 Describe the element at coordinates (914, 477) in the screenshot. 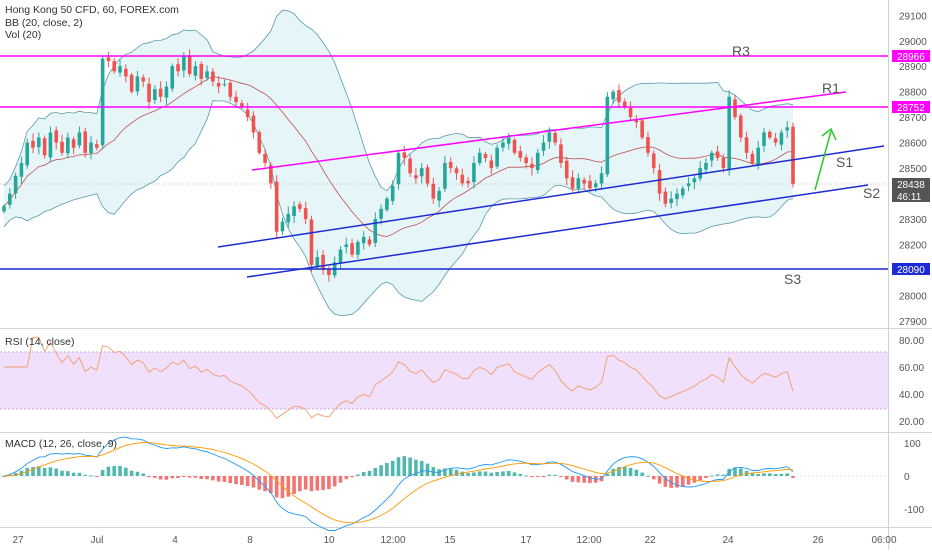

I see `macd-axis: 100 0 -100` at that location.